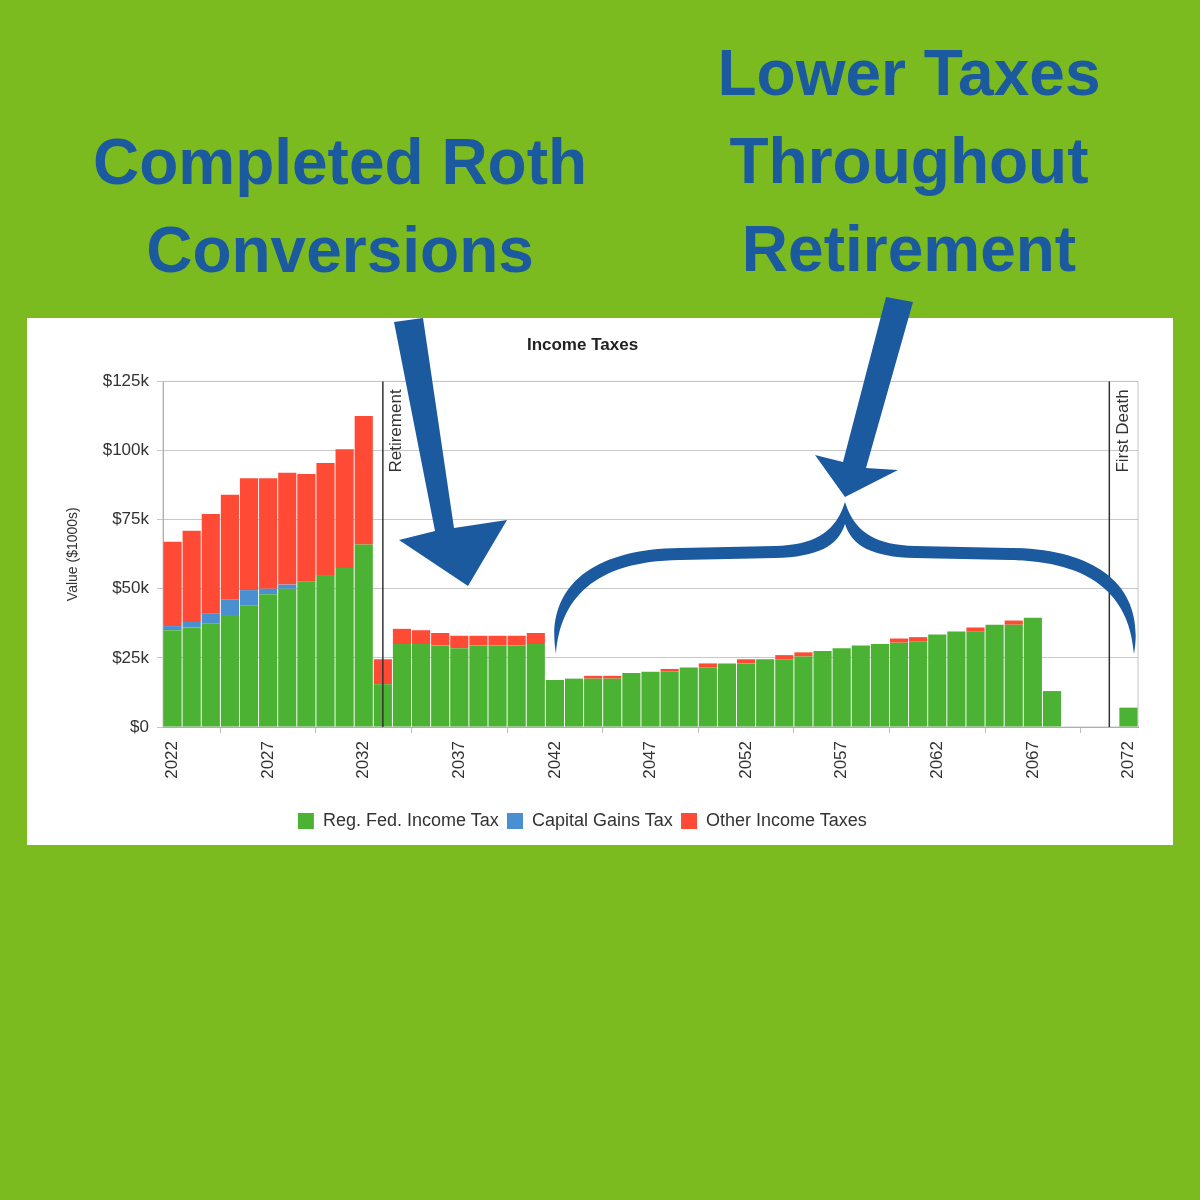 The image size is (1200, 1200). What do you see at coordinates (72, 554) in the screenshot?
I see `y-axis-title: Value ($1000s)` at bounding box center [72, 554].